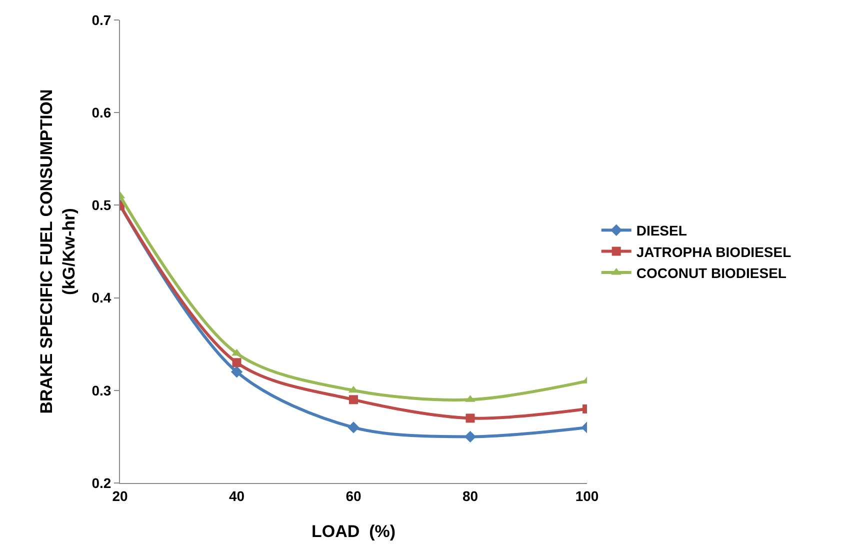  Describe the element at coordinates (120, 496) in the screenshot. I see `x-tick-label: 20` at that location.